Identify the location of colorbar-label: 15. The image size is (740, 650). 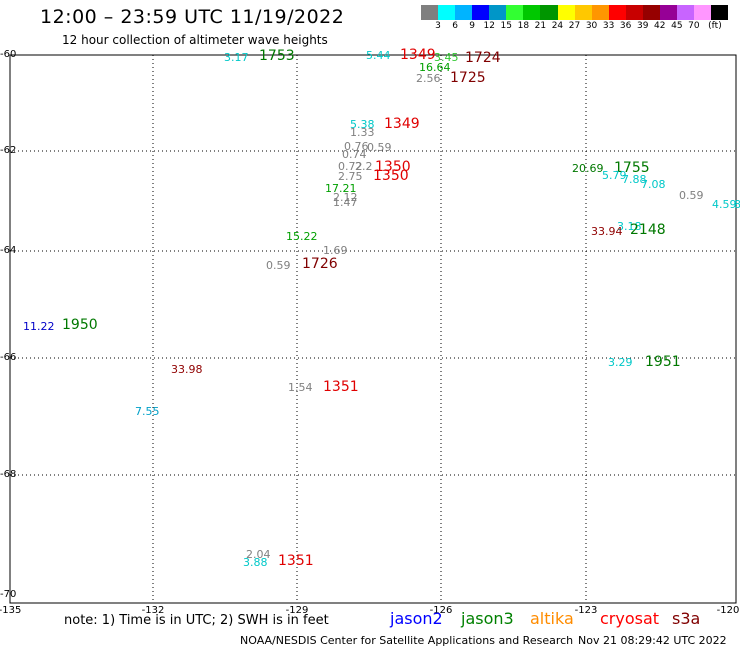
(506, 26).